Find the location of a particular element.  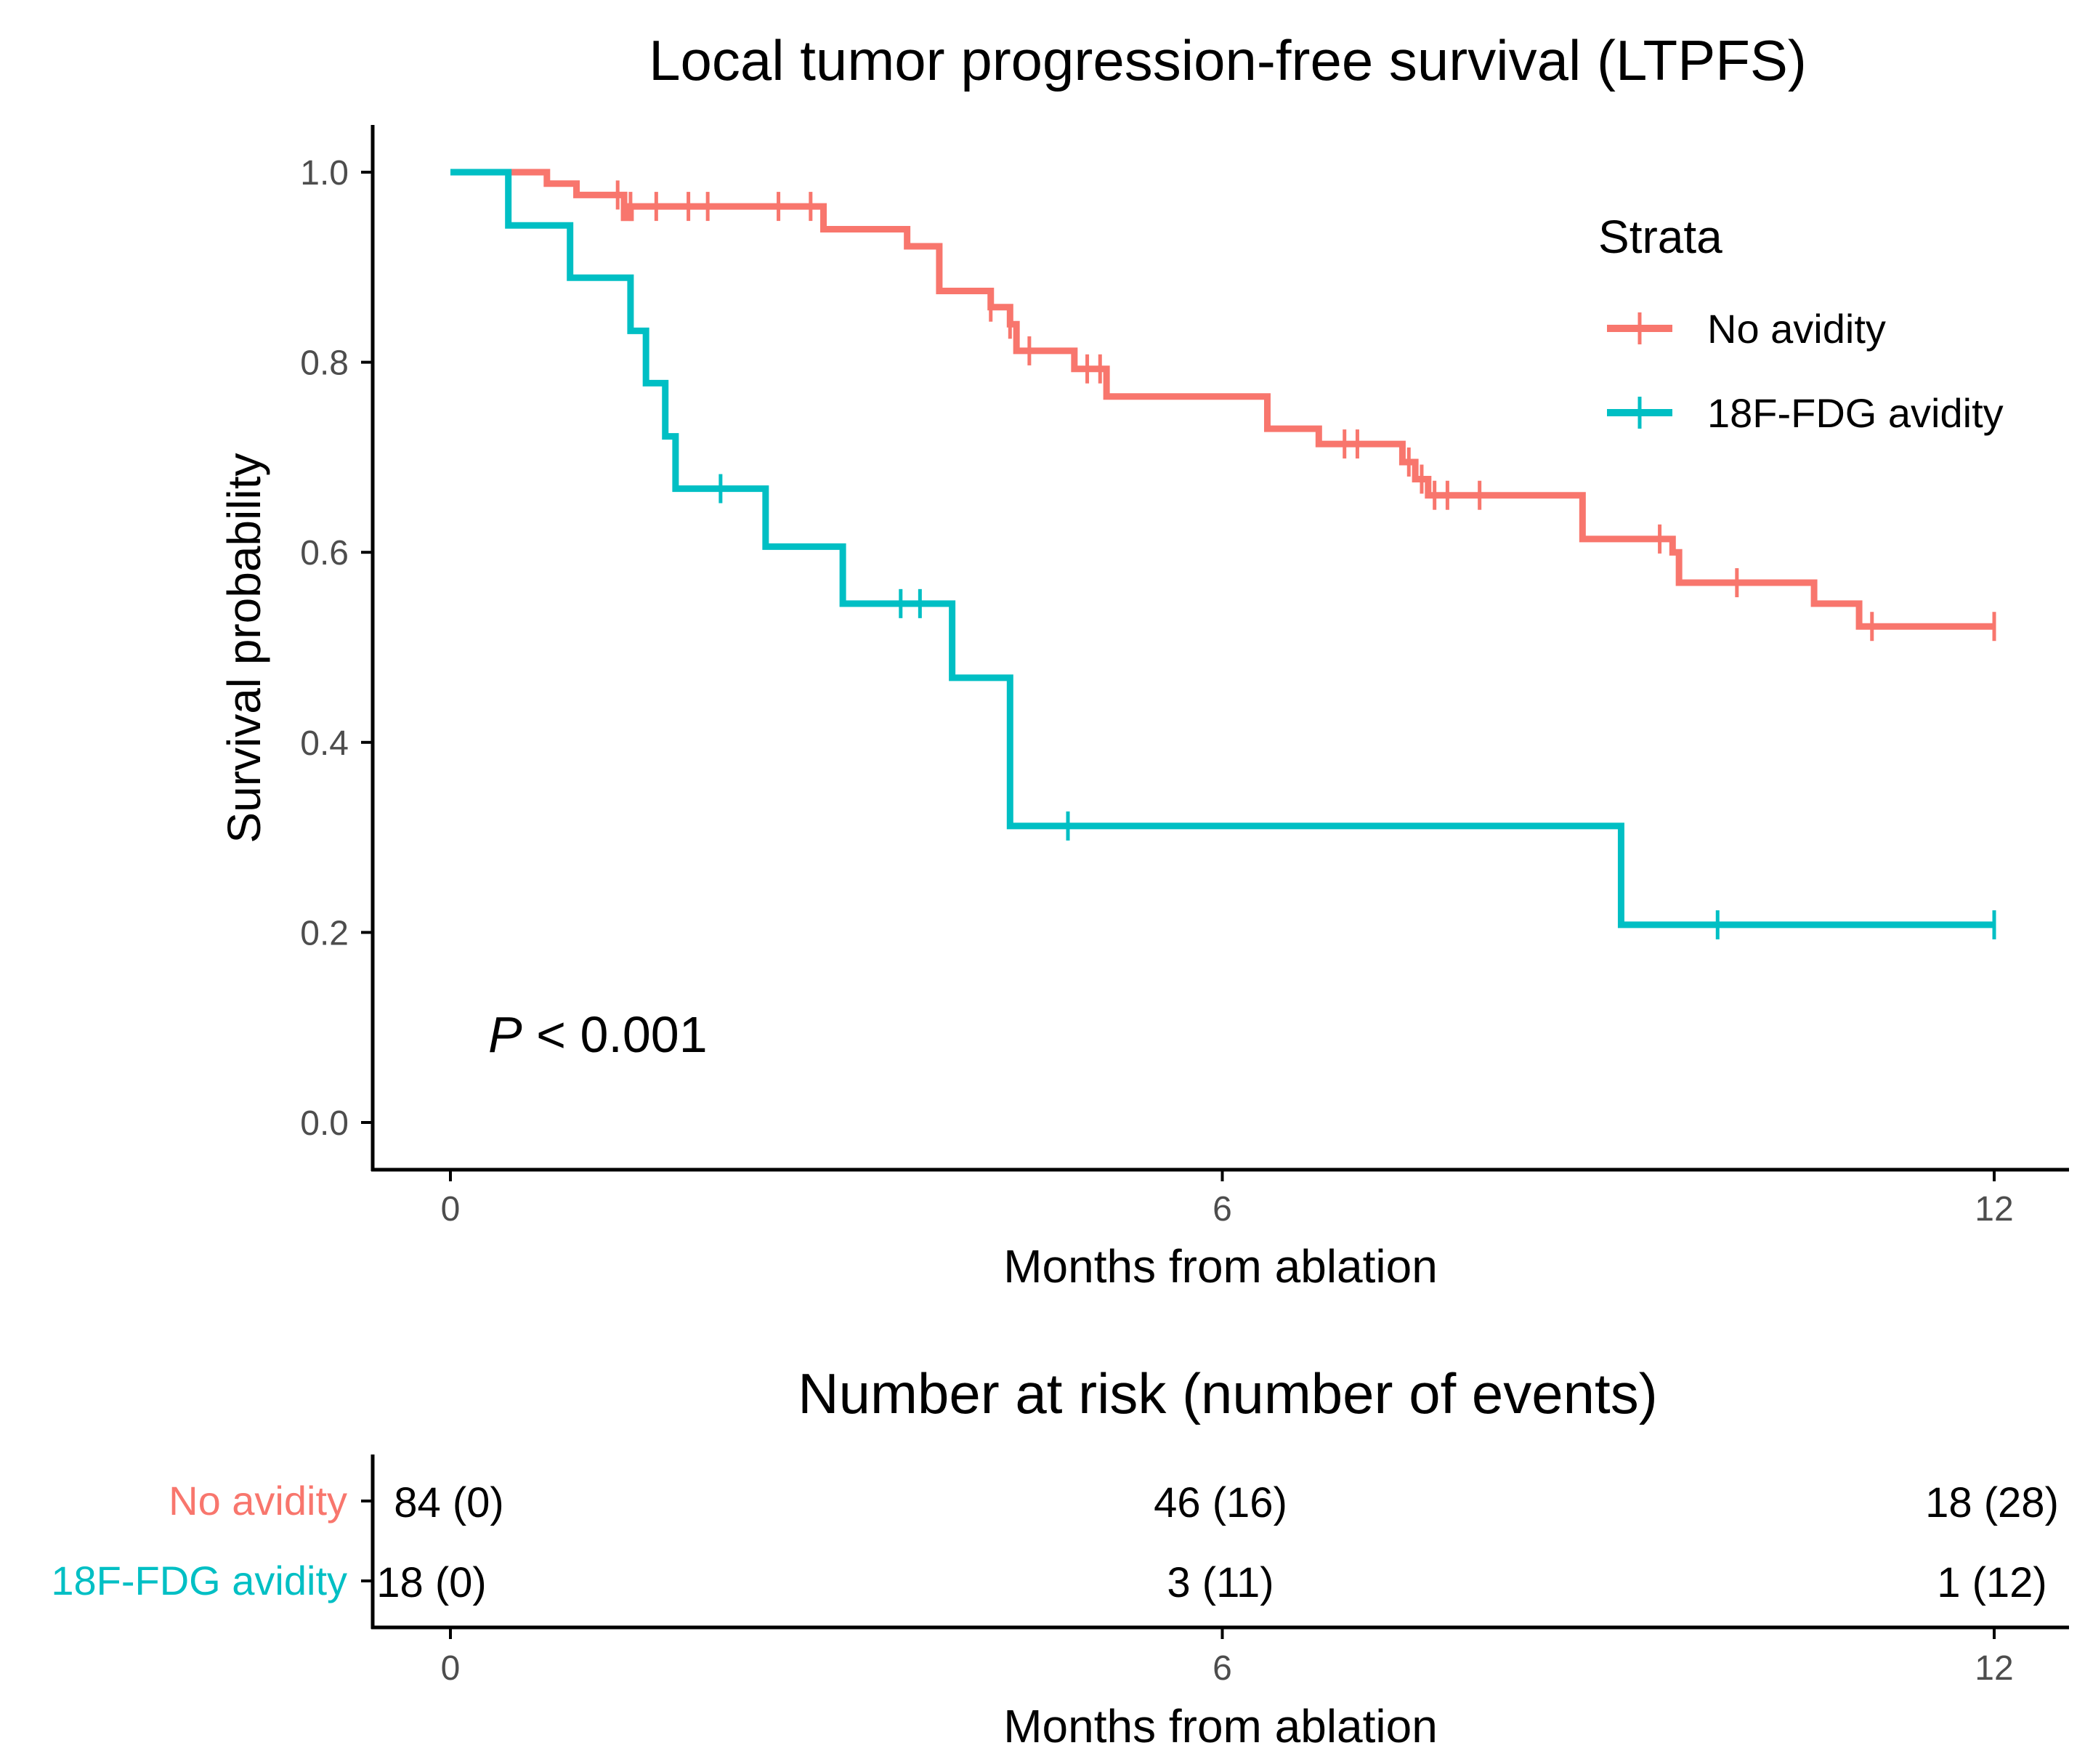

p-value-annotation: P < 0.001 is located at coordinates (598, 1034).